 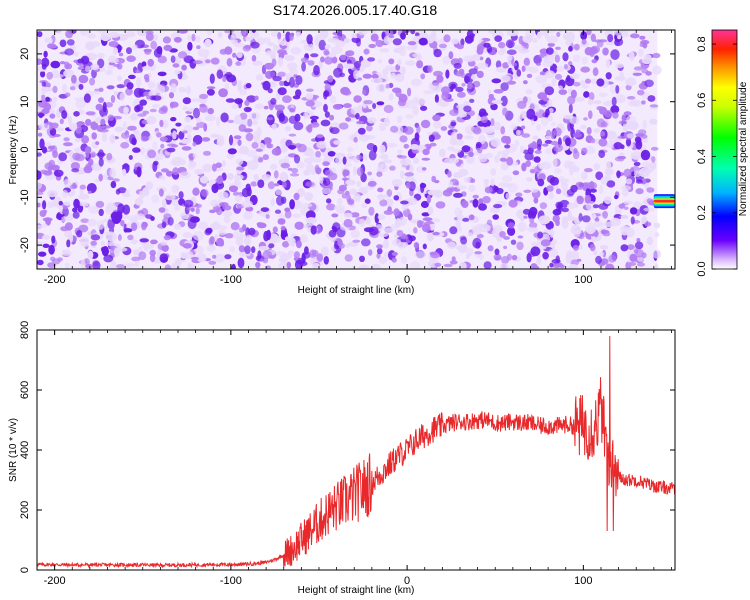 What do you see at coordinates (13, 150) in the screenshot?
I see `heatmap-y-label: Frequency (Hz)` at bounding box center [13, 150].